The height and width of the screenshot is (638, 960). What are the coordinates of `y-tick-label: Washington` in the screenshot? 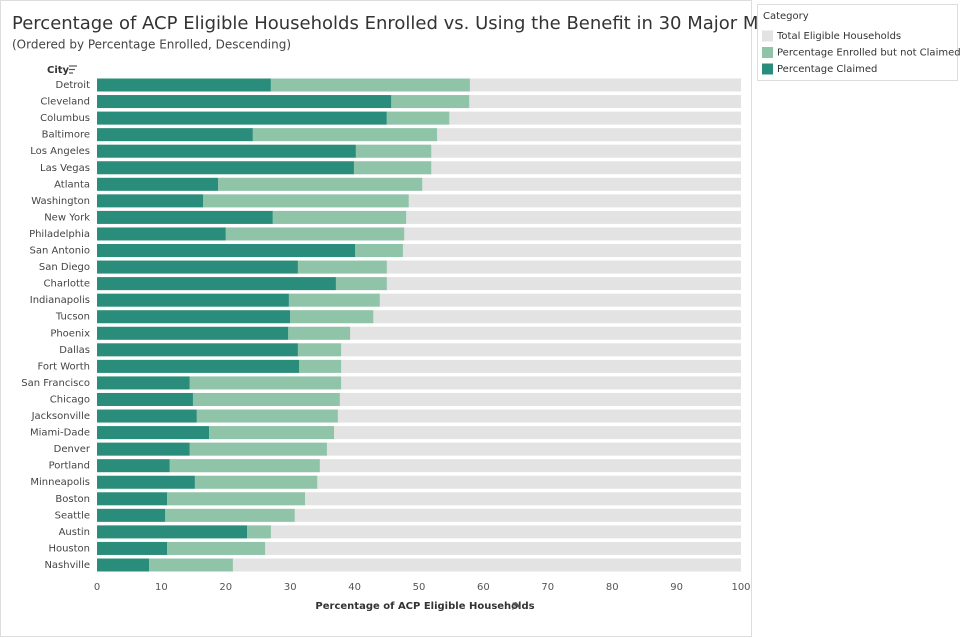 It's located at (60, 201).